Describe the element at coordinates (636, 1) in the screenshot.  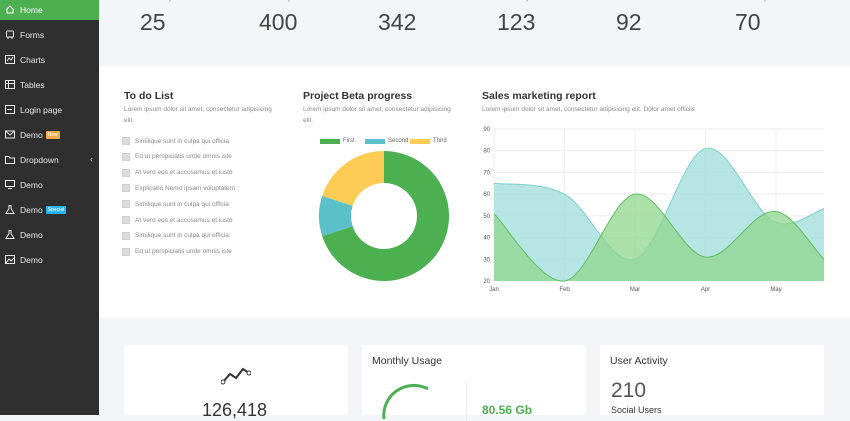
I see `stat-label: Last 3 month` at that location.